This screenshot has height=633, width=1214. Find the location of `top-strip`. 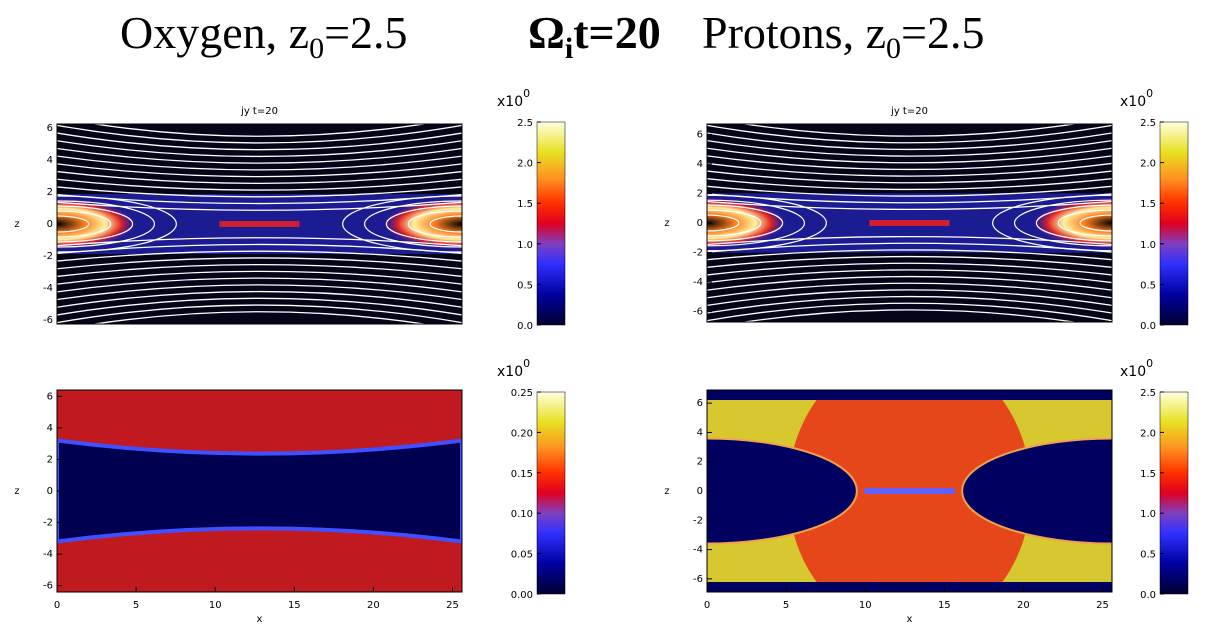

top-strip is located at coordinates (909, 395).